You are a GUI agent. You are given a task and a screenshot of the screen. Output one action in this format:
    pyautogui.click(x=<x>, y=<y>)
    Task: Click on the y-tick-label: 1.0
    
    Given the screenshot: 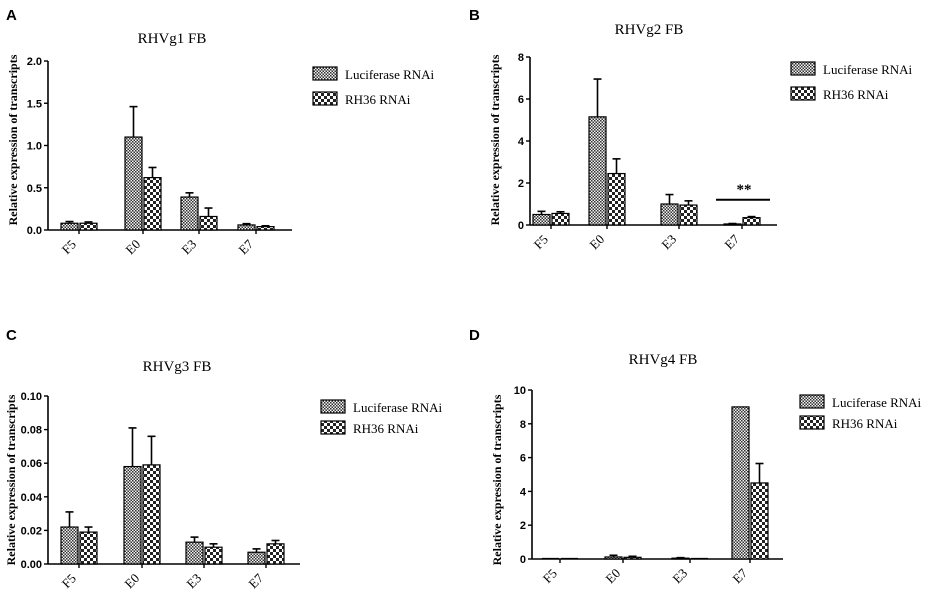 What is the action you would take?
    pyautogui.click(x=34, y=147)
    